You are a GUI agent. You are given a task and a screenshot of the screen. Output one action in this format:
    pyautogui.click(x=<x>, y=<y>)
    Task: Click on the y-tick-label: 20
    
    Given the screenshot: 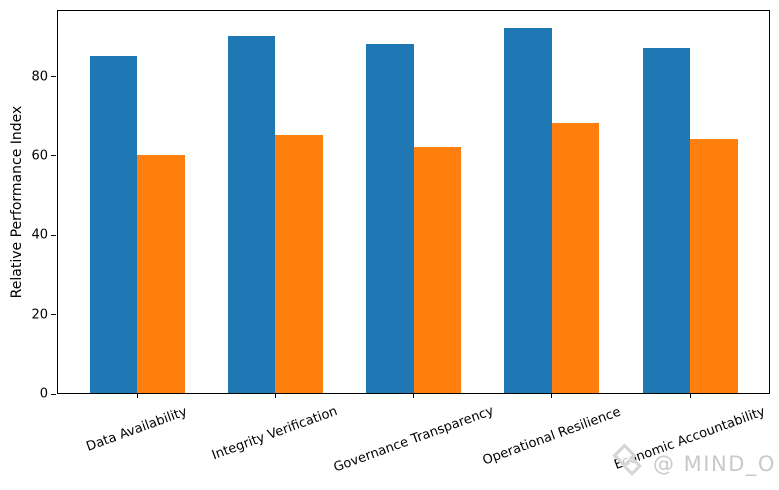 What is the action you would take?
    pyautogui.click(x=39, y=315)
    